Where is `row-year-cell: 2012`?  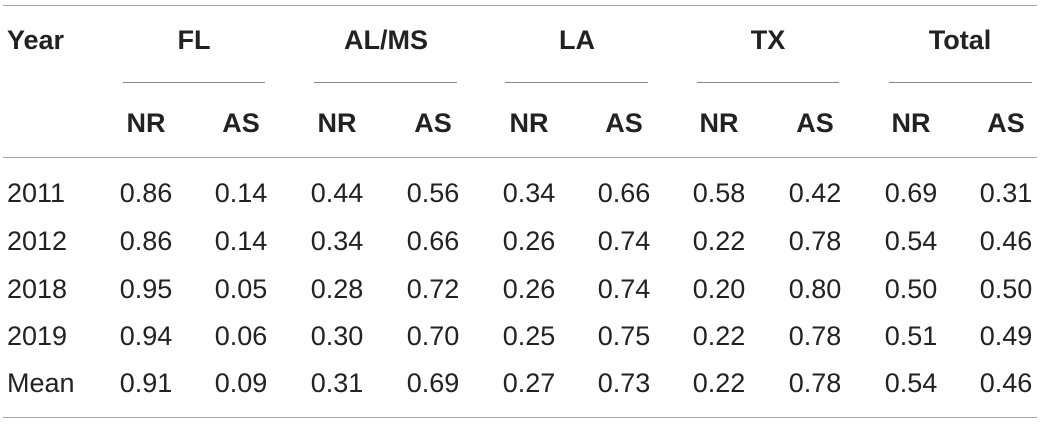
row-year-cell: 2012 is located at coordinates (37, 241).